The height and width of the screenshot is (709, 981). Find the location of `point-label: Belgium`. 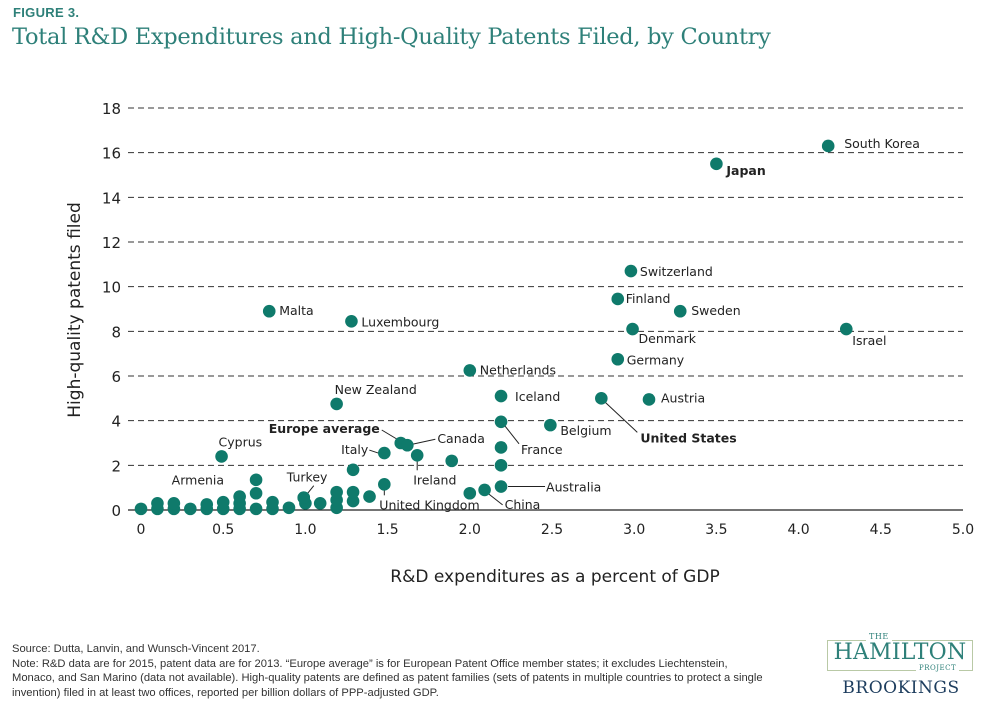

point-label: Belgium is located at coordinates (585, 430).